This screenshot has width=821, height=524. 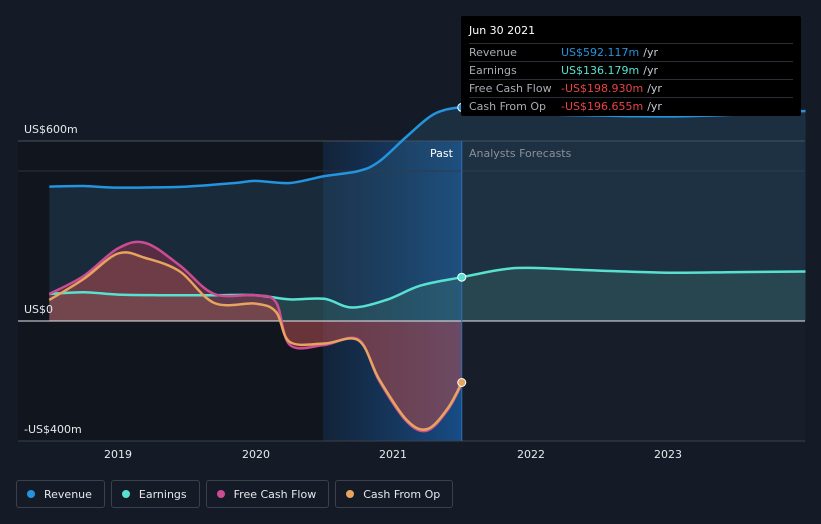 I want to click on x-tick-label: 2019, so click(x=118, y=454).